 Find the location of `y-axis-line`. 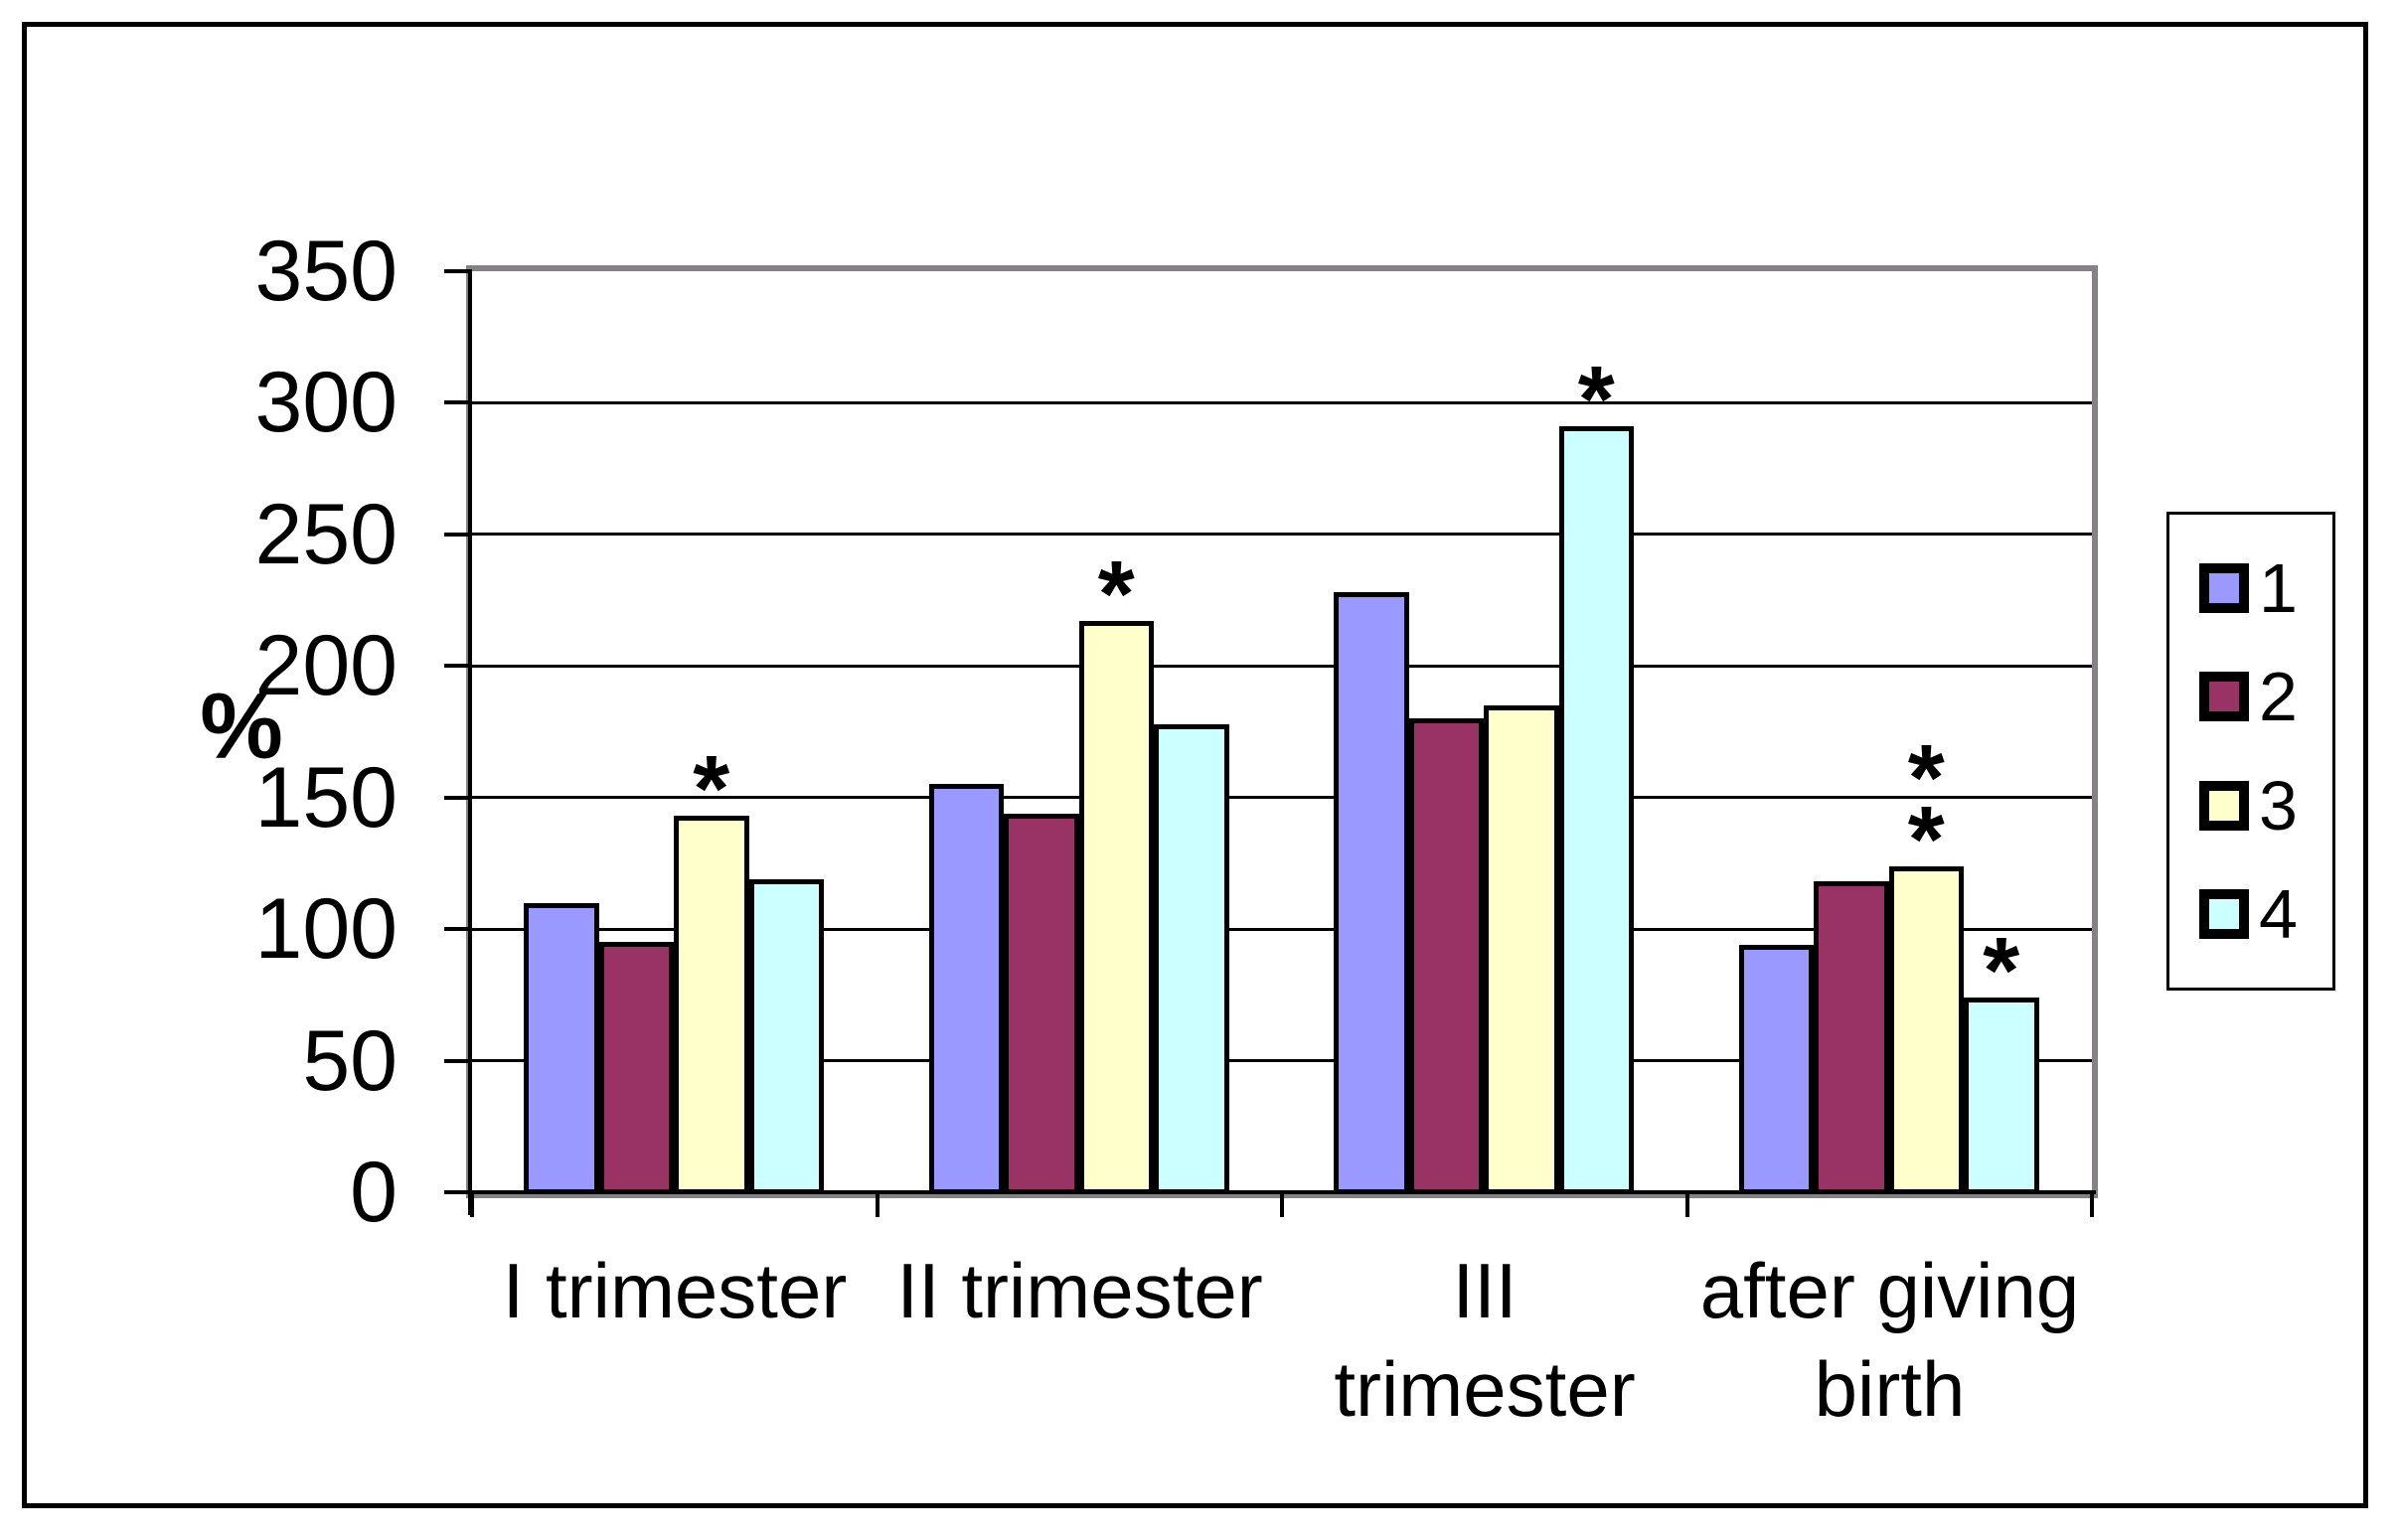

y-axis-line is located at coordinates (470, 743).